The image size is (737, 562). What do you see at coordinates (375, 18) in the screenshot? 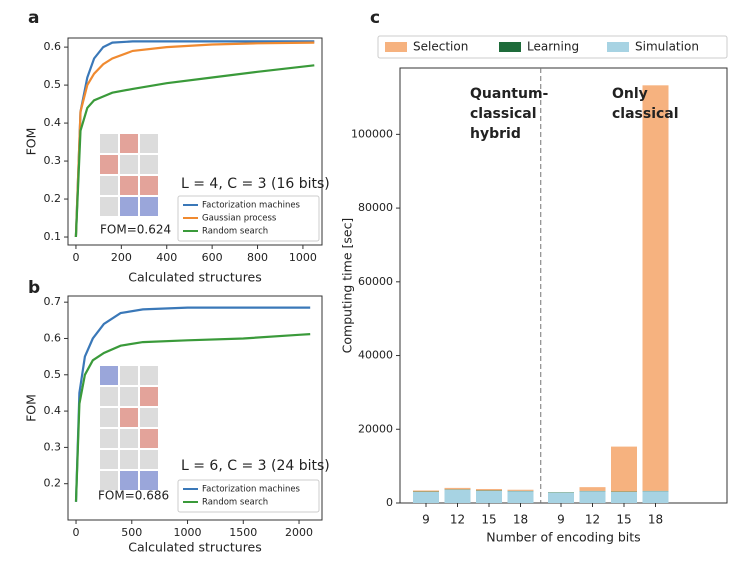
I see `panel-label: c` at bounding box center [375, 18].